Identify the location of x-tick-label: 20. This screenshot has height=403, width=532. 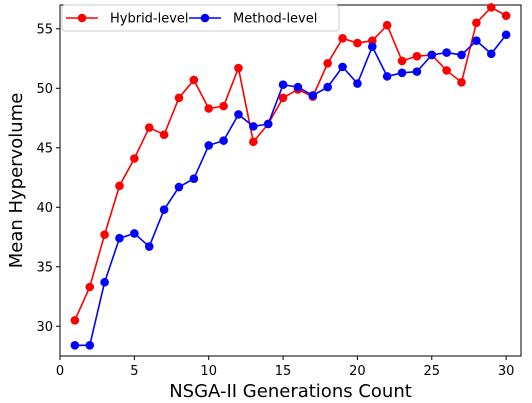
(357, 371).